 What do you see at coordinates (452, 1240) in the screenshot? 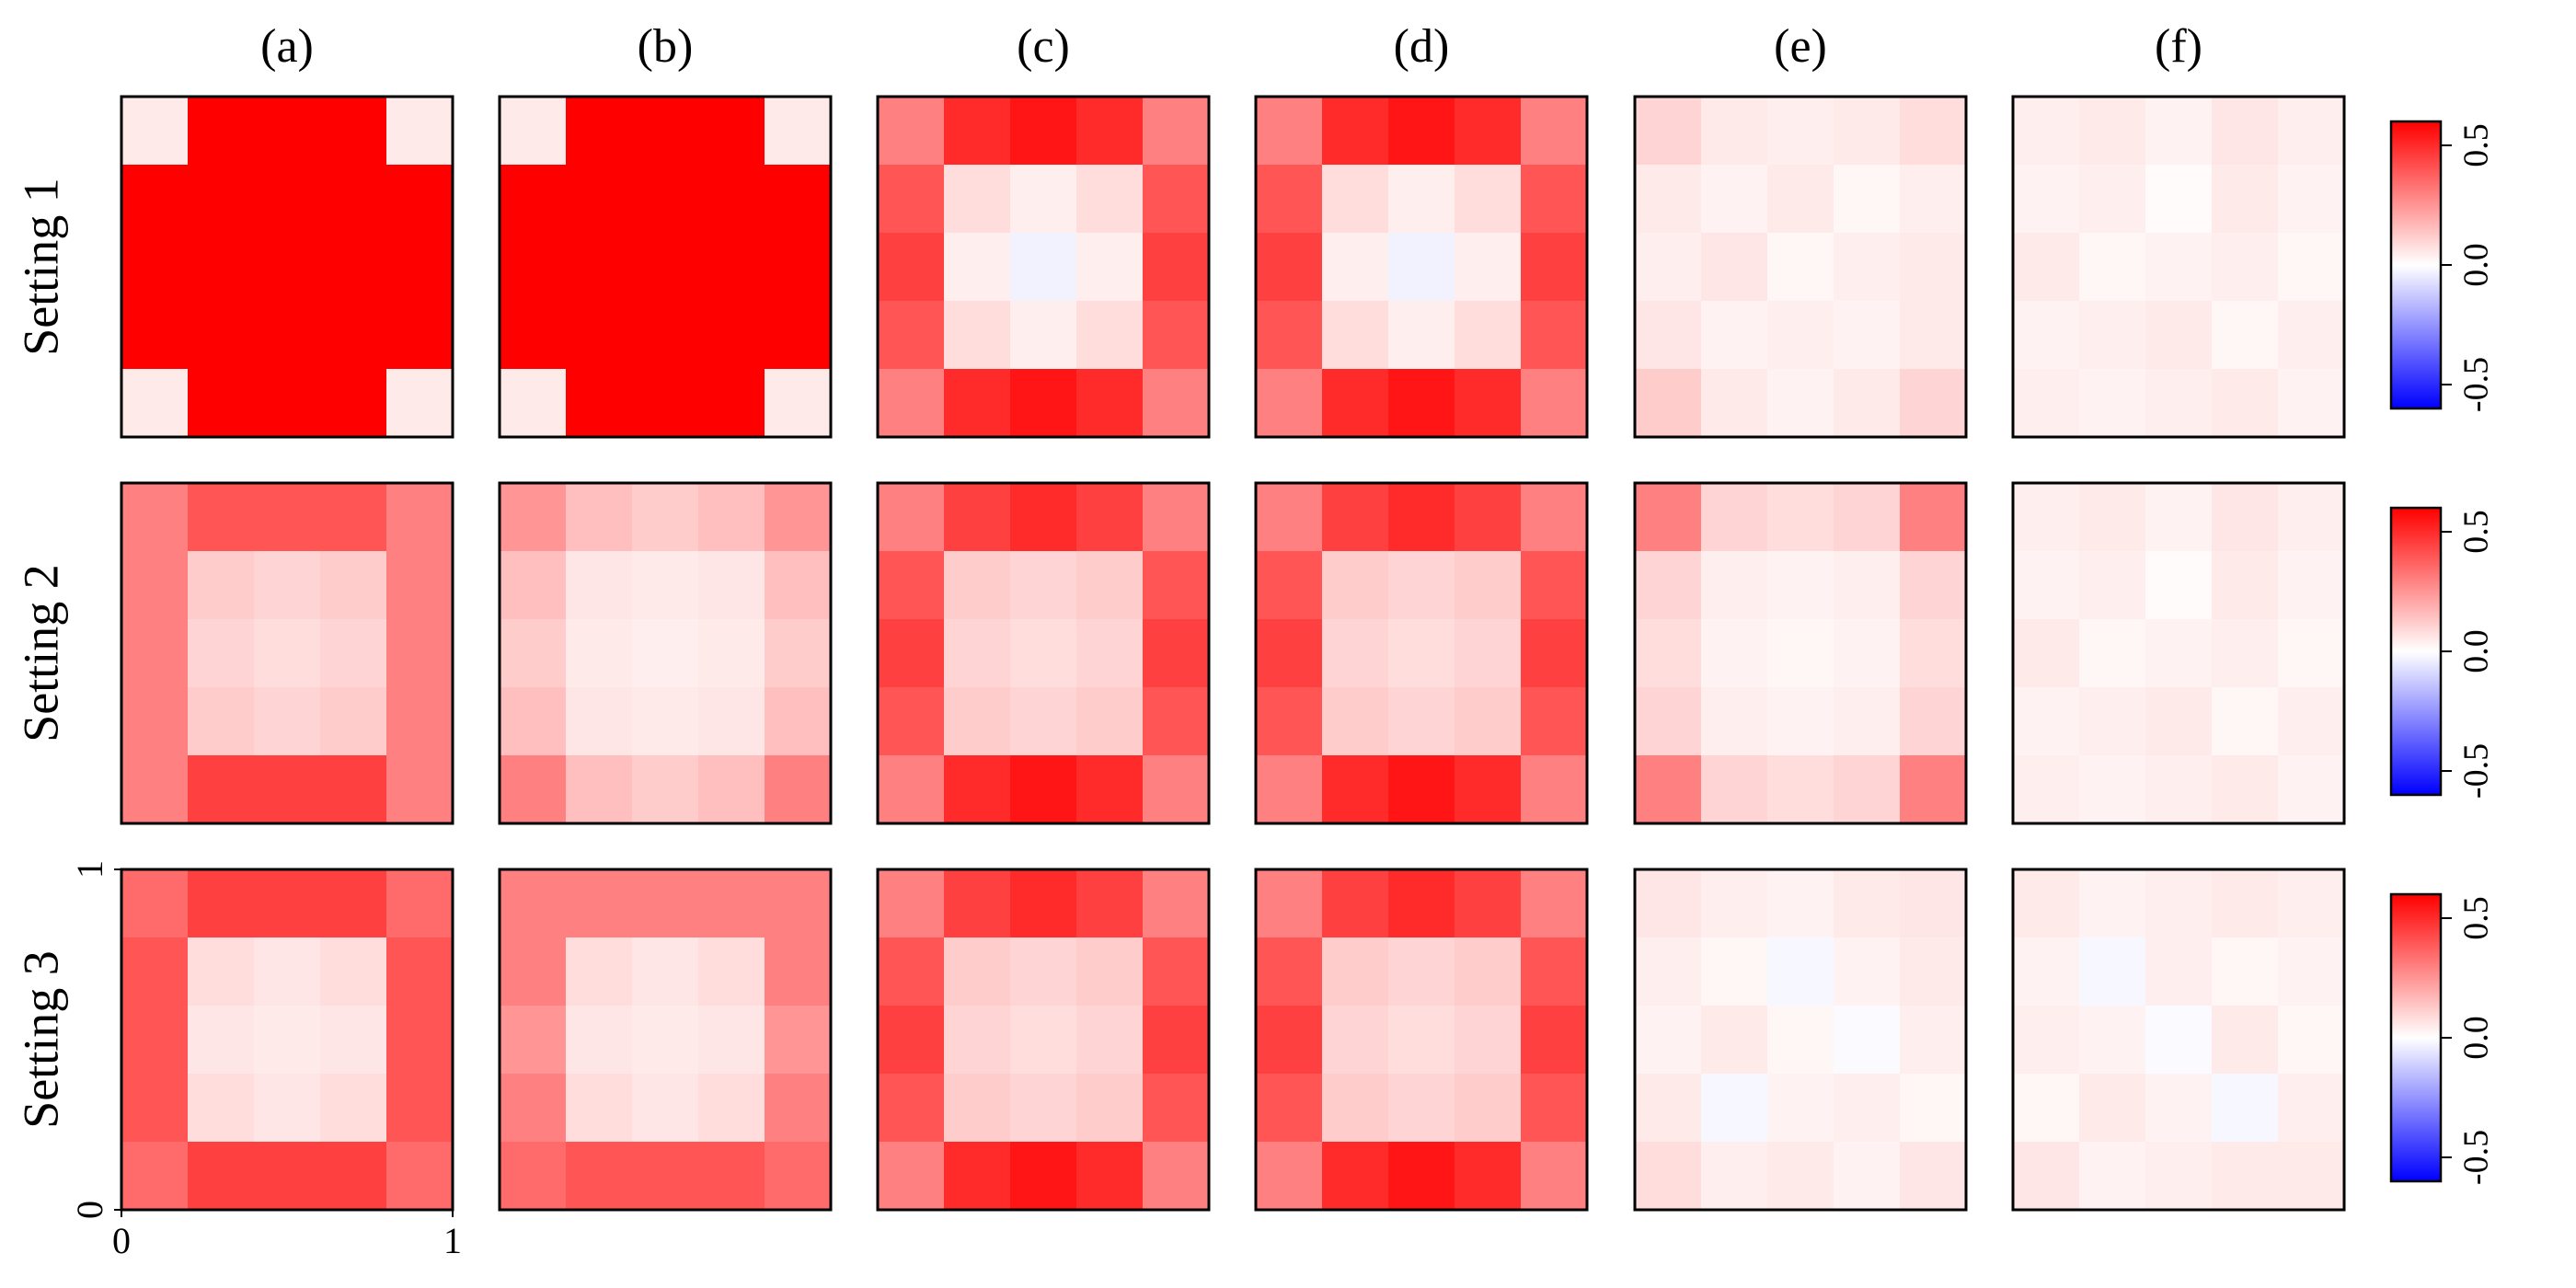
I see `x-tick-label: 1` at bounding box center [452, 1240].